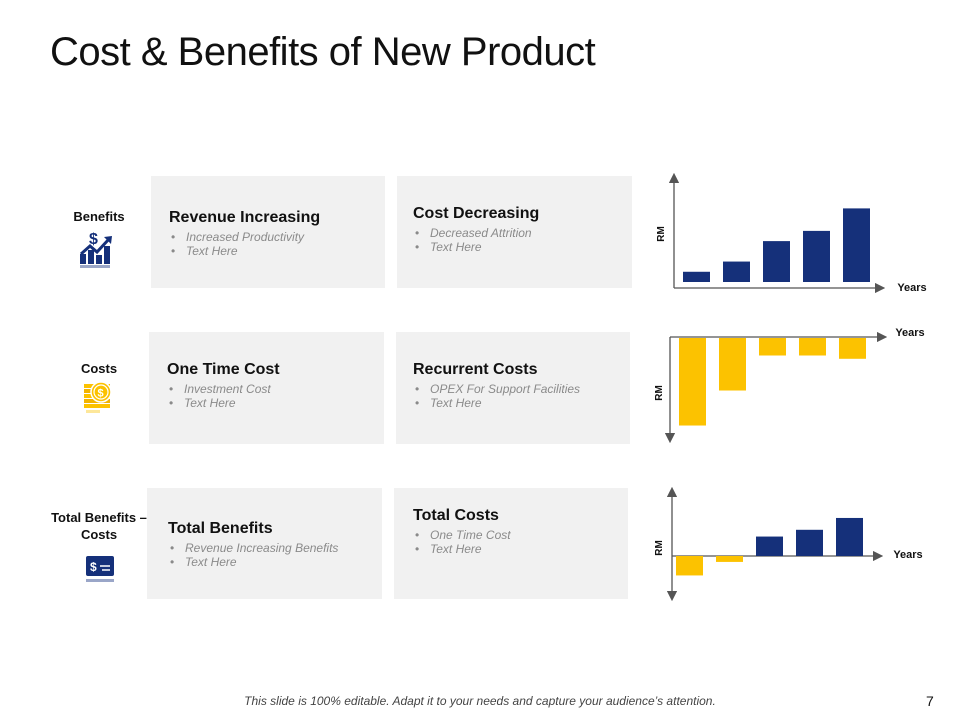  Describe the element at coordinates (456, 515) in the screenshot. I see `card-title: Total Costs` at that location.